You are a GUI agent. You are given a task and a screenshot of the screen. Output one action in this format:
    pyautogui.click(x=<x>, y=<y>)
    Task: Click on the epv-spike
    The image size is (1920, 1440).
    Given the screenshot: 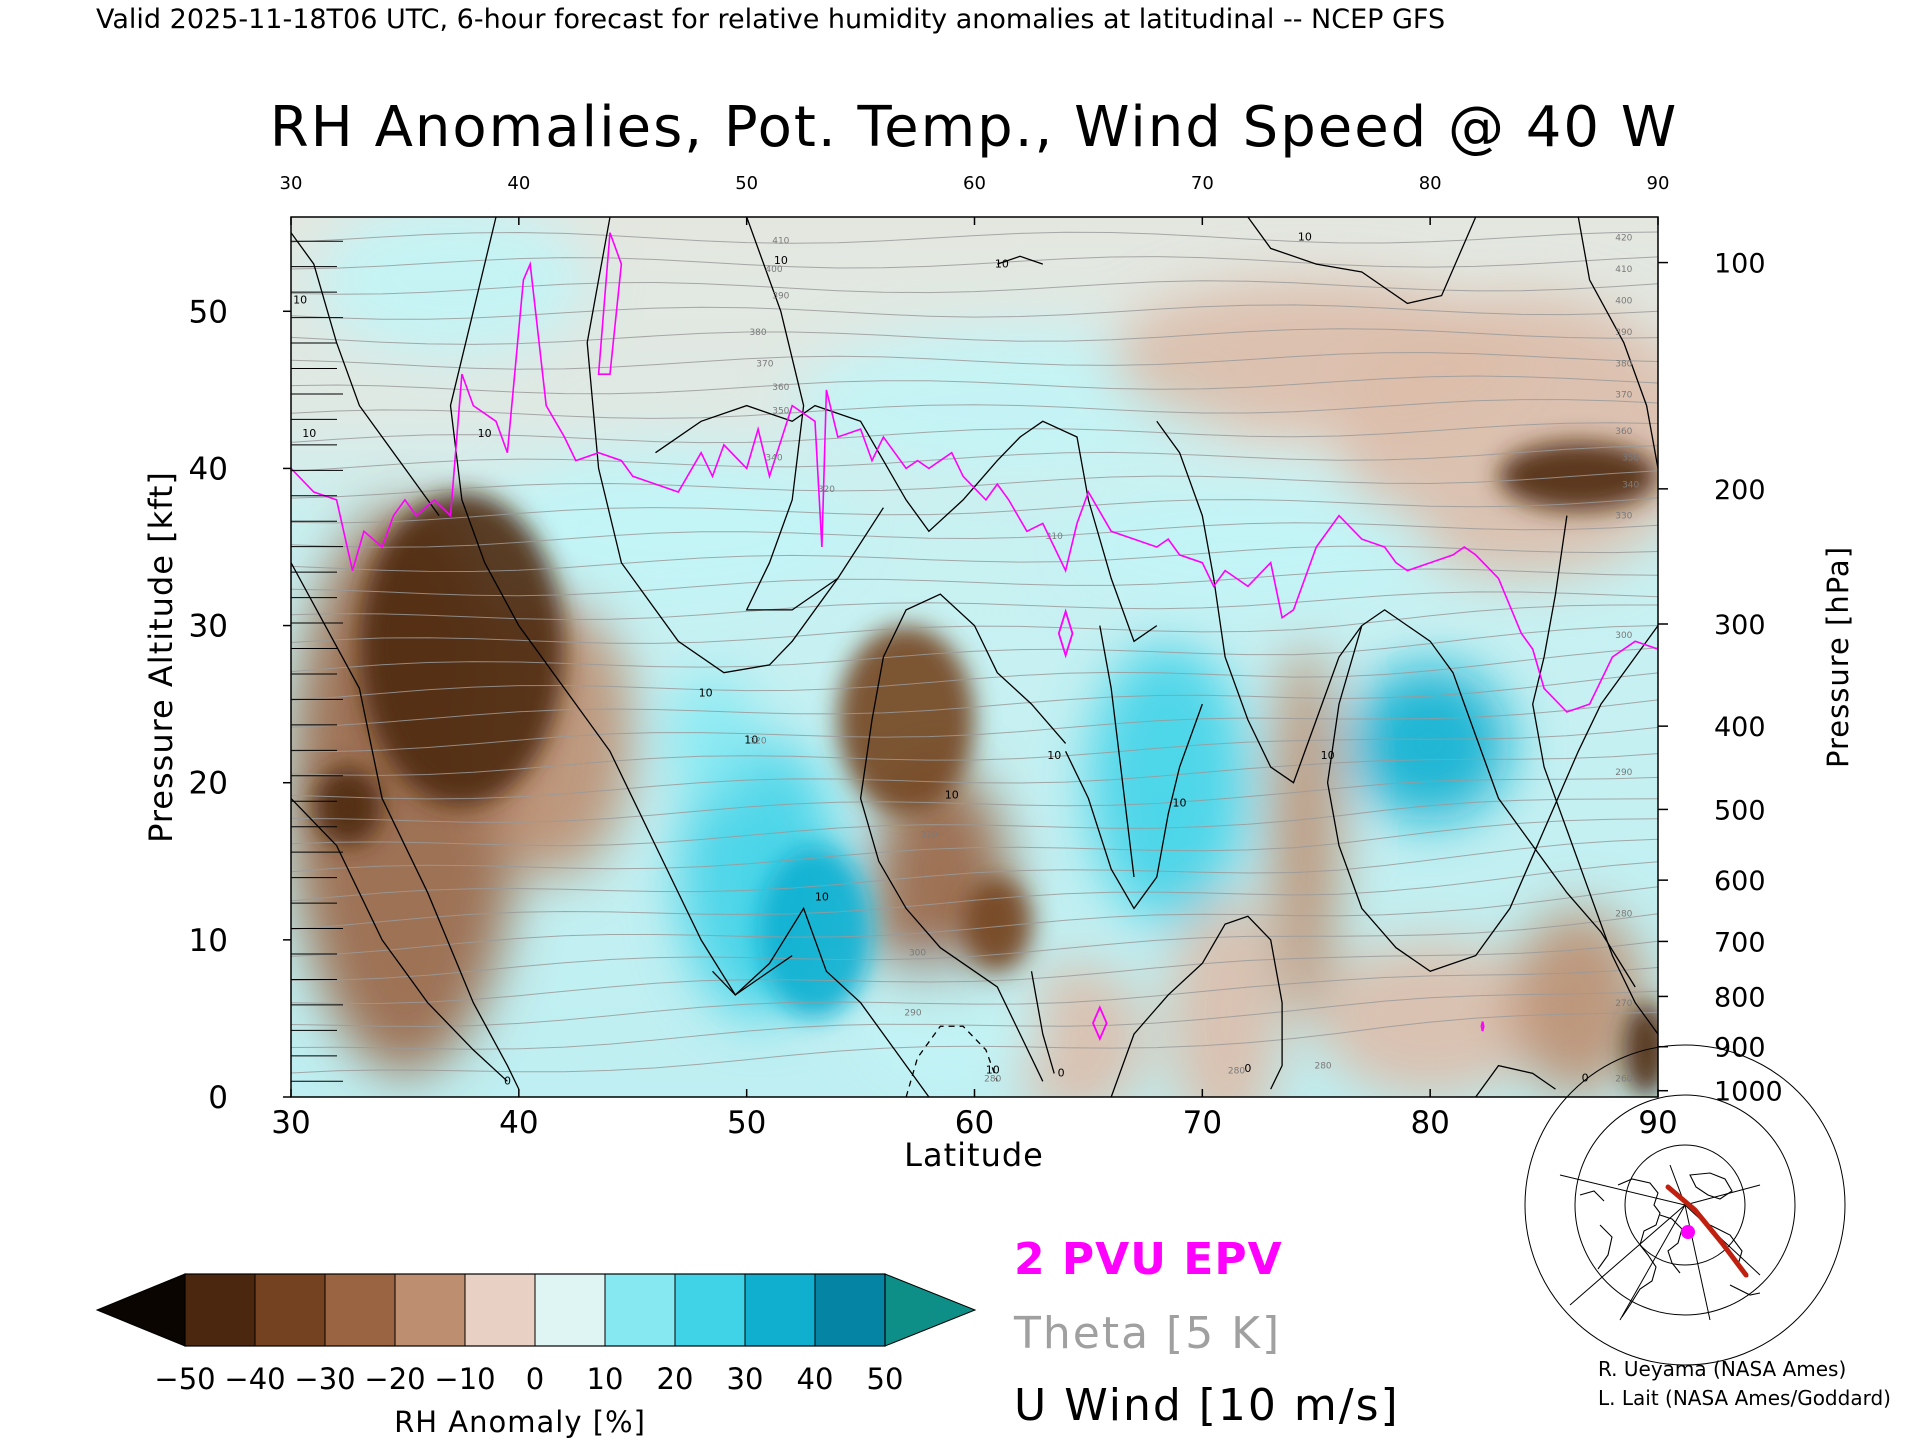 What is the action you would take?
    pyautogui.click(x=610, y=303)
    